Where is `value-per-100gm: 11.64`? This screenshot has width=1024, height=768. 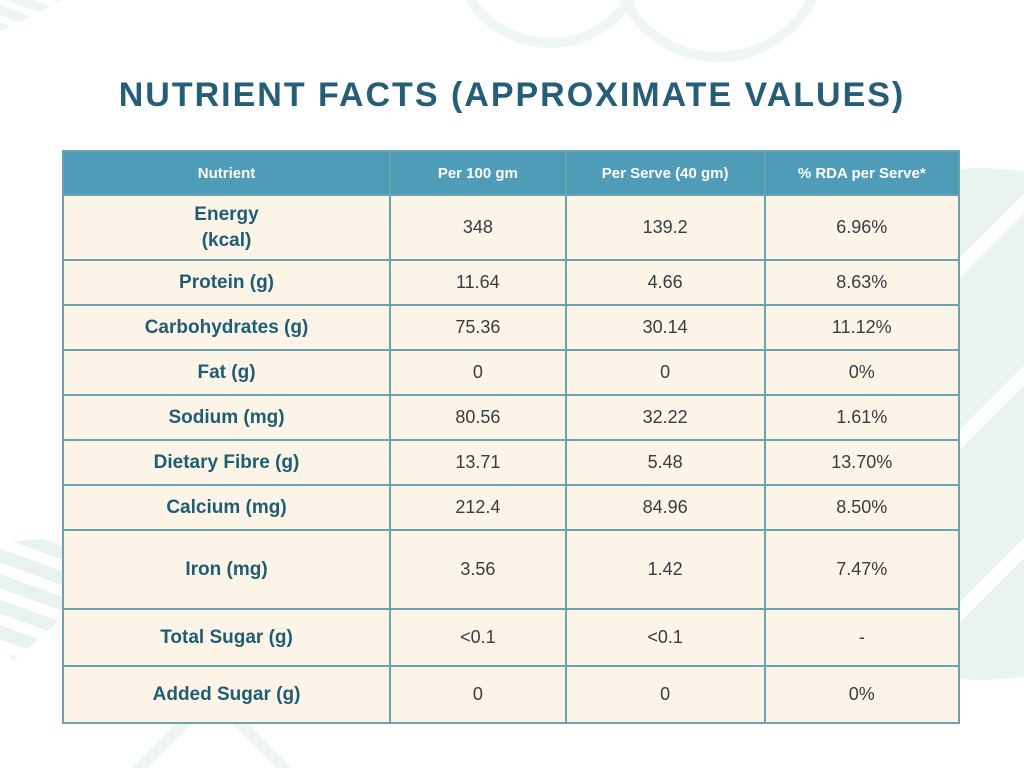 value-per-100gm: 11.64 is located at coordinates (478, 282).